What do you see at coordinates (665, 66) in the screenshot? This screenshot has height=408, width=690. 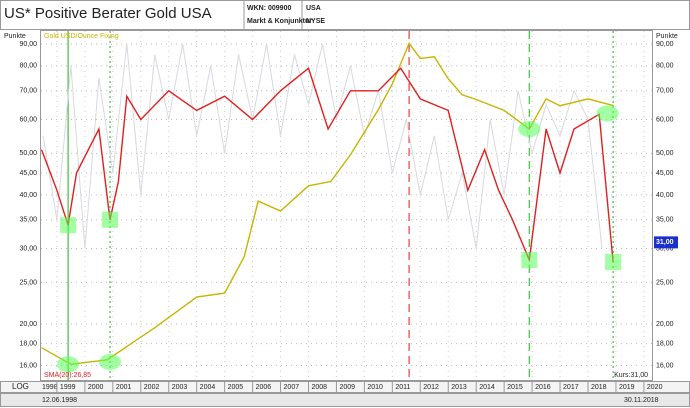 I see `y2-tick-label: 80,00` at bounding box center [665, 66].